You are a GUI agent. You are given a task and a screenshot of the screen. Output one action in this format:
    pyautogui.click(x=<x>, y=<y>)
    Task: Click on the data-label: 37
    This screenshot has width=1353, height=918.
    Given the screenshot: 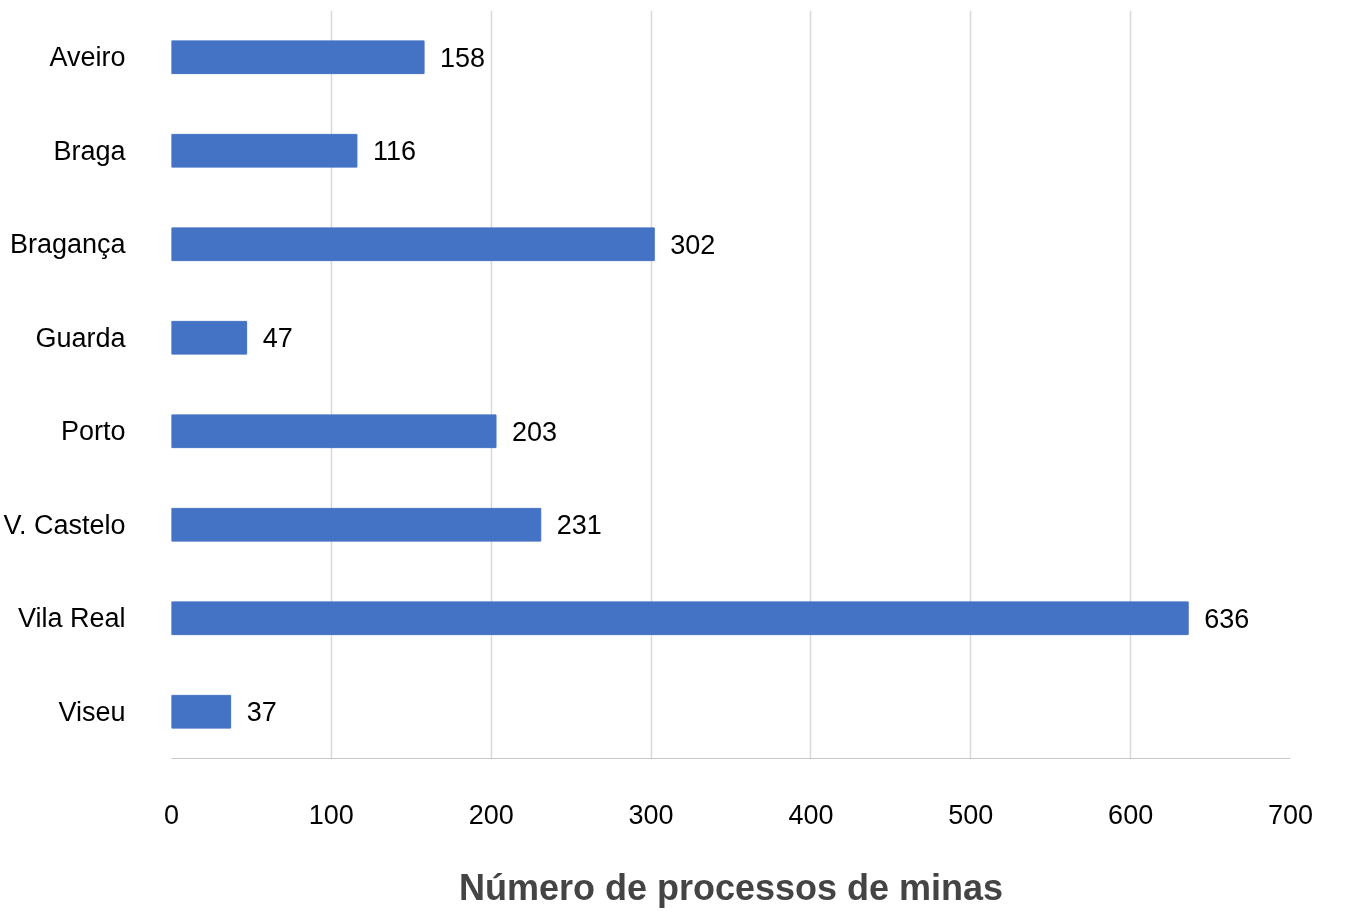 What is the action you would take?
    pyautogui.click(x=261, y=712)
    